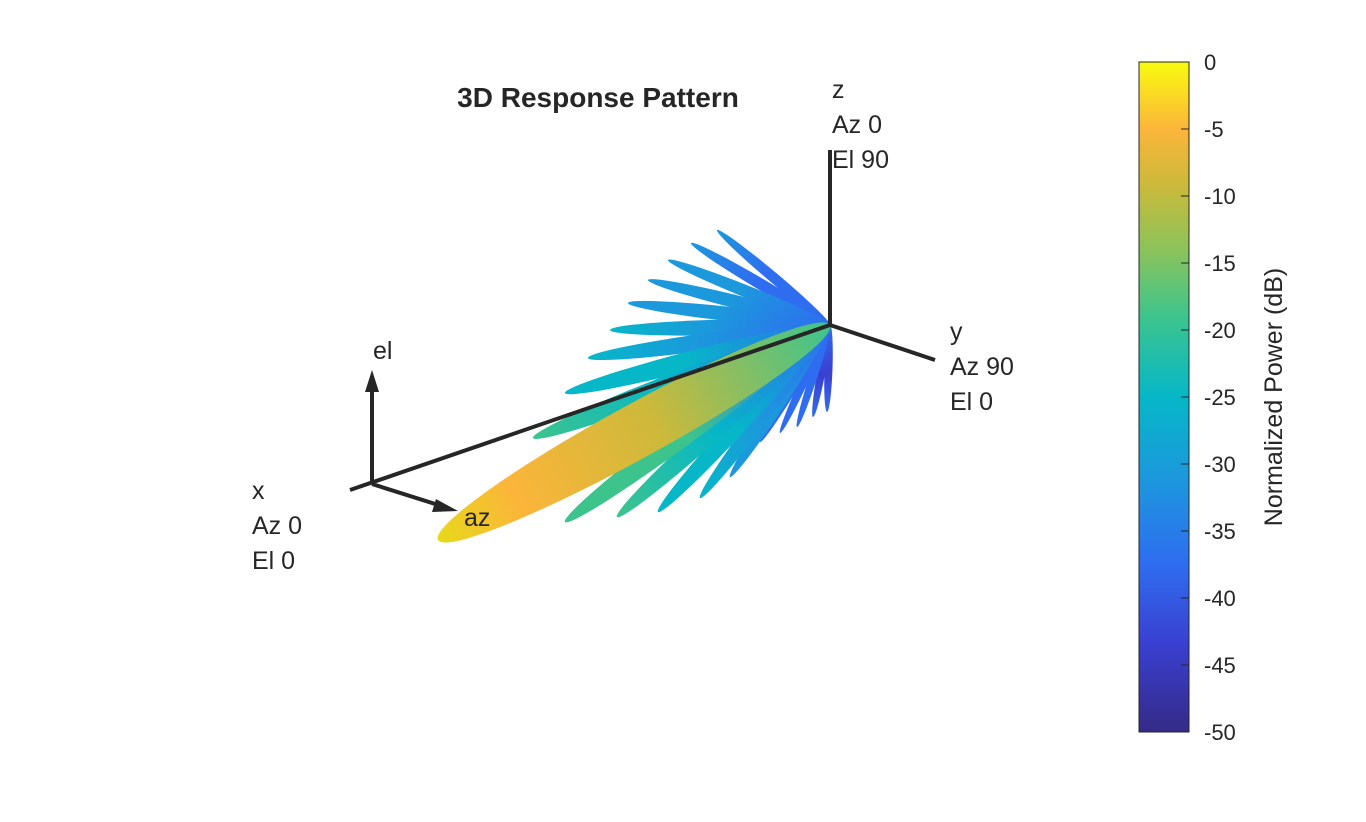 The image size is (1366, 822). What do you see at coordinates (1220, 665) in the screenshot?
I see `colorbar-tick-label: -45` at bounding box center [1220, 665].